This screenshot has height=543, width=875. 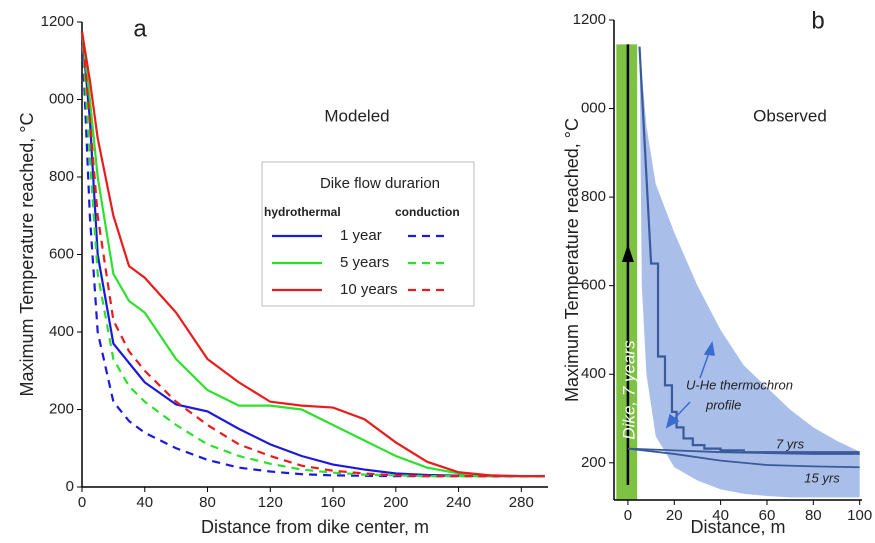 What do you see at coordinates (140, 28) in the screenshot?
I see `panel-label: a` at bounding box center [140, 28].